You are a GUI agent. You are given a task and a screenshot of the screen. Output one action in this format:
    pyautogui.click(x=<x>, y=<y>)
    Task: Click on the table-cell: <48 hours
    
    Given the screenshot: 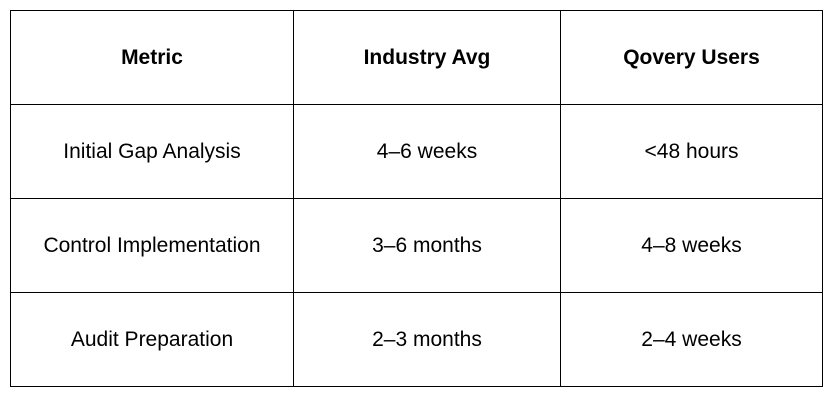 What is the action you would take?
    pyautogui.click(x=691, y=151)
    